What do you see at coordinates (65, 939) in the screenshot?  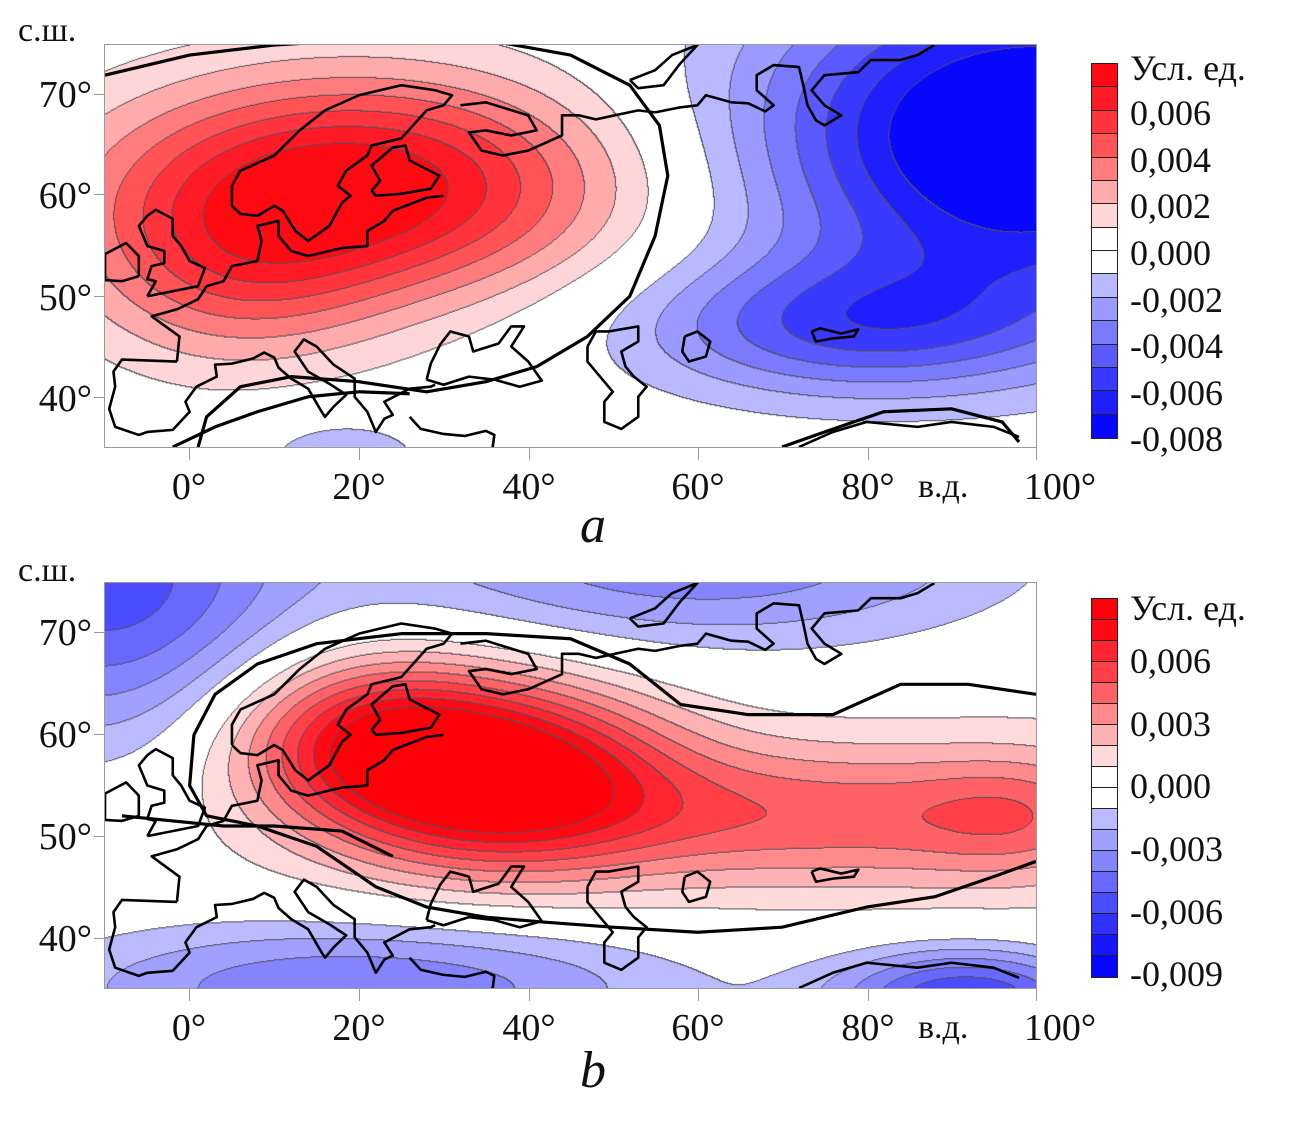 I see `y-tick-label: 40°` at bounding box center [65, 939].